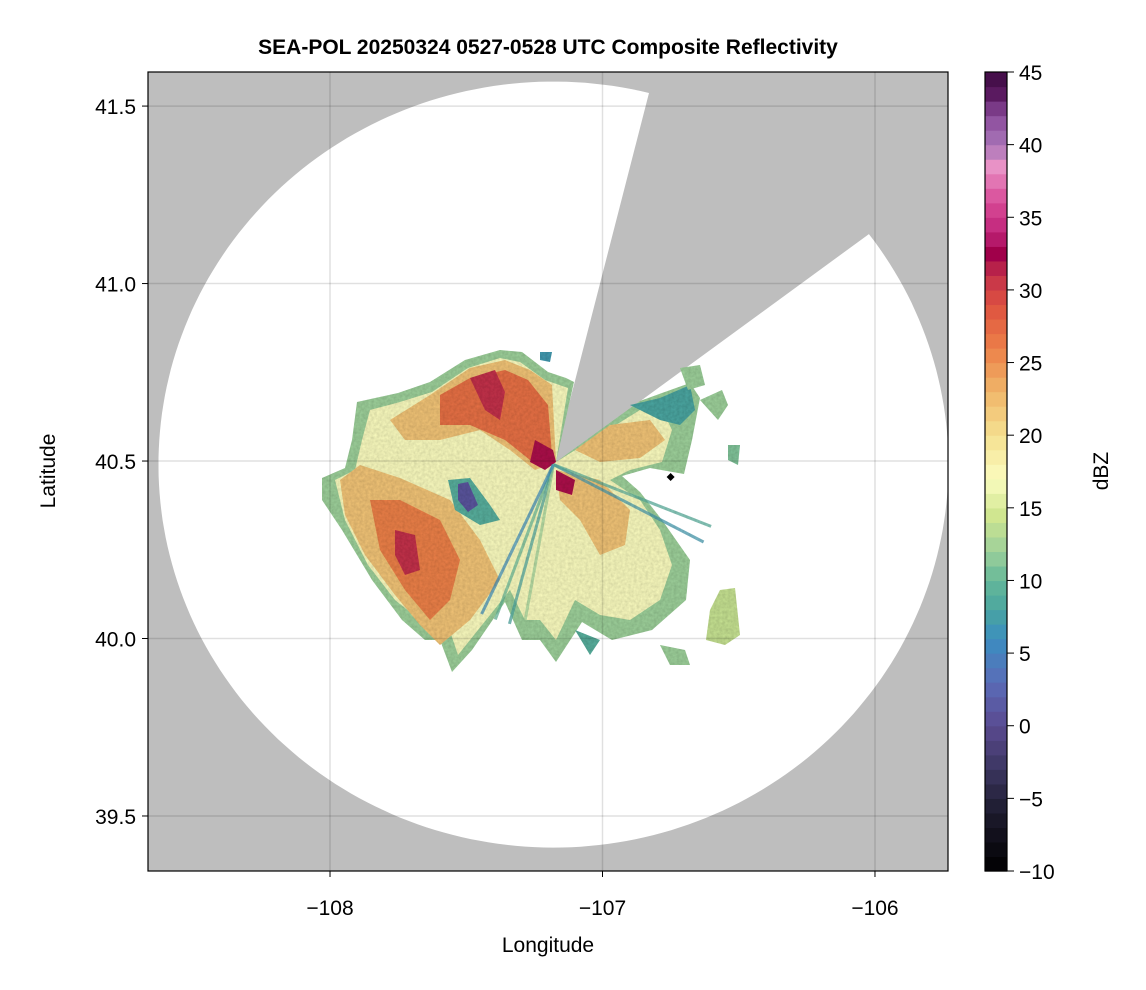 This screenshot has width=1146, height=990. Describe the element at coordinates (115, 462) in the screenshot. I see `y-tick-label: 40.5` at that location.